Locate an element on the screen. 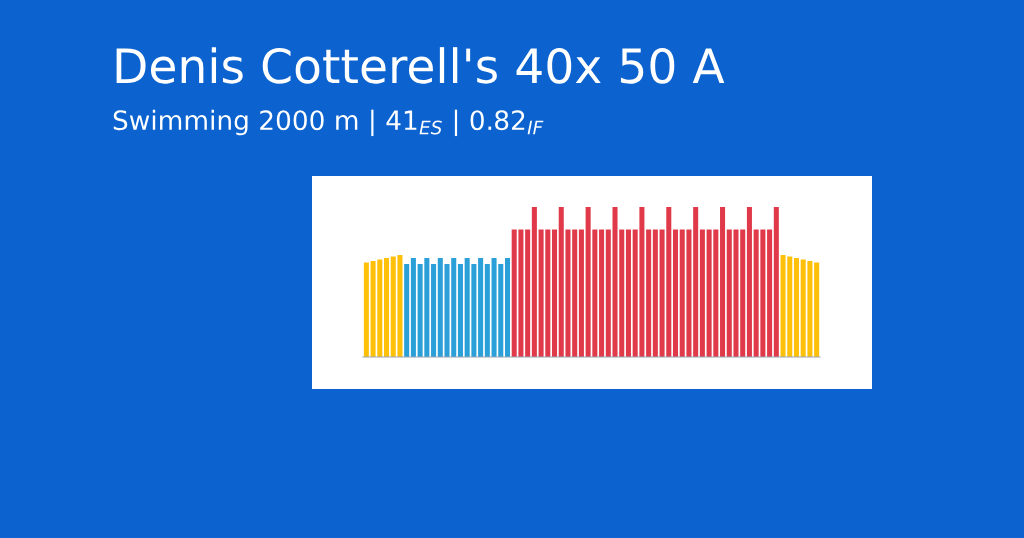  chart-title: Denis Cotterell's 40x 50 A is located at coordinates (420, 65).